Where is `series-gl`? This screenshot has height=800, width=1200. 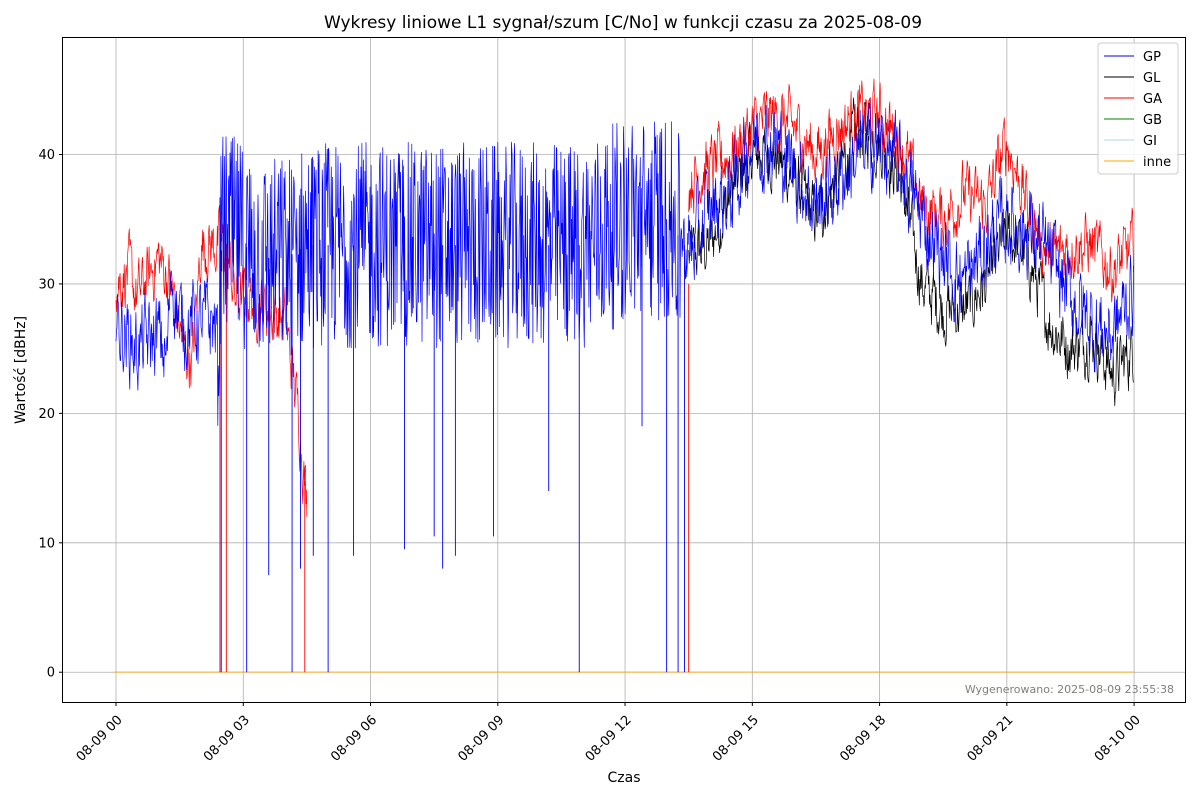 series-gl is located at coordinates (911, 252).